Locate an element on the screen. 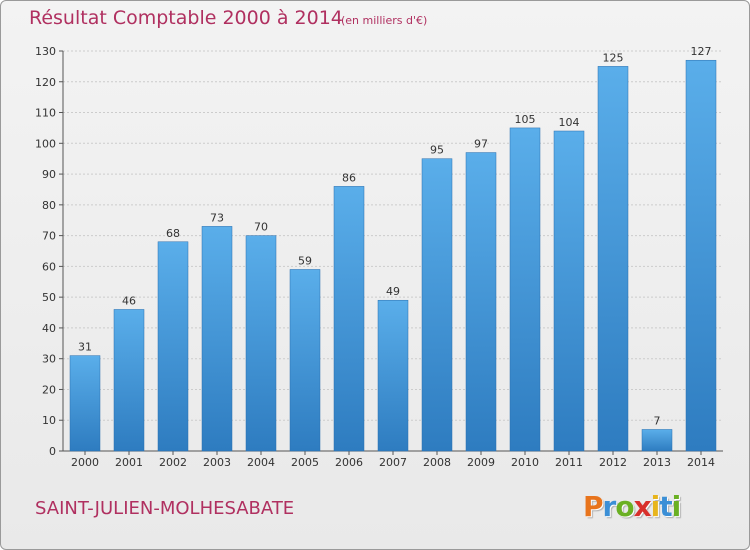 This screenshot has height=550, width=750. chart-title: Résultat Comptable 2000 à 2014 is located at coordinates (186, 18).